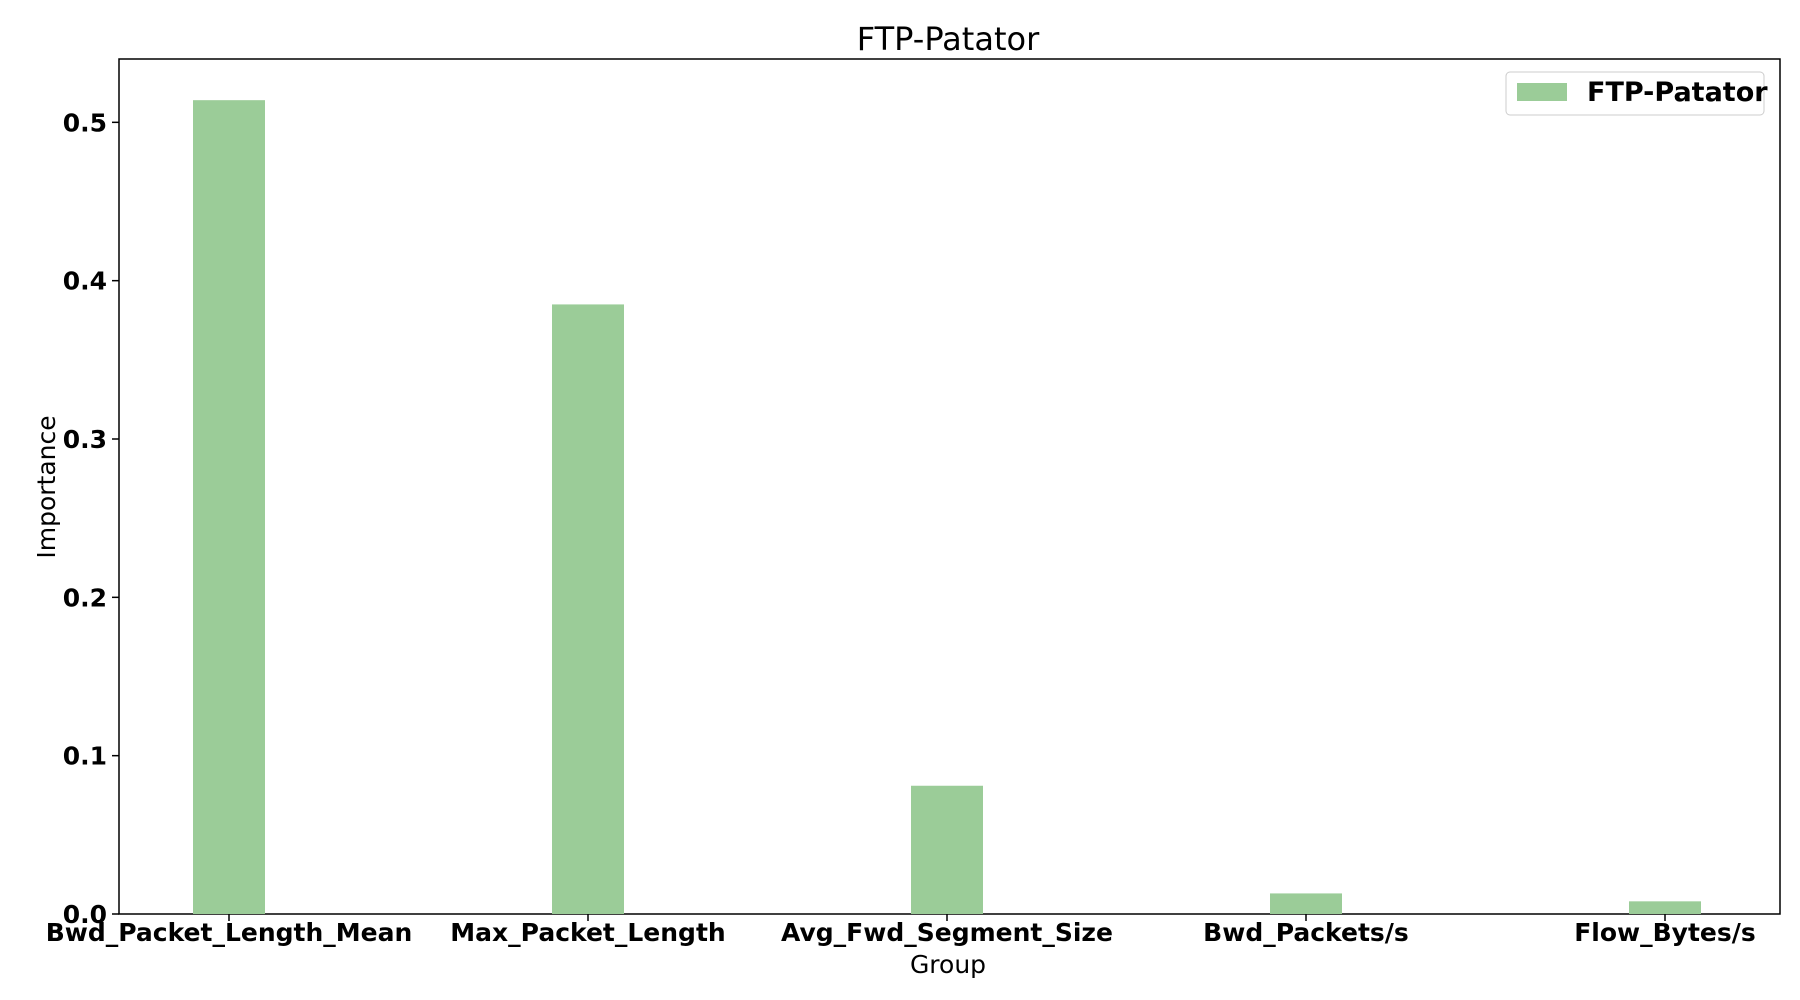  What do you see at coordinates (46, 486) in the screenshot?
I see `y-axis-label: Importance` at bounding box center [46, 486].